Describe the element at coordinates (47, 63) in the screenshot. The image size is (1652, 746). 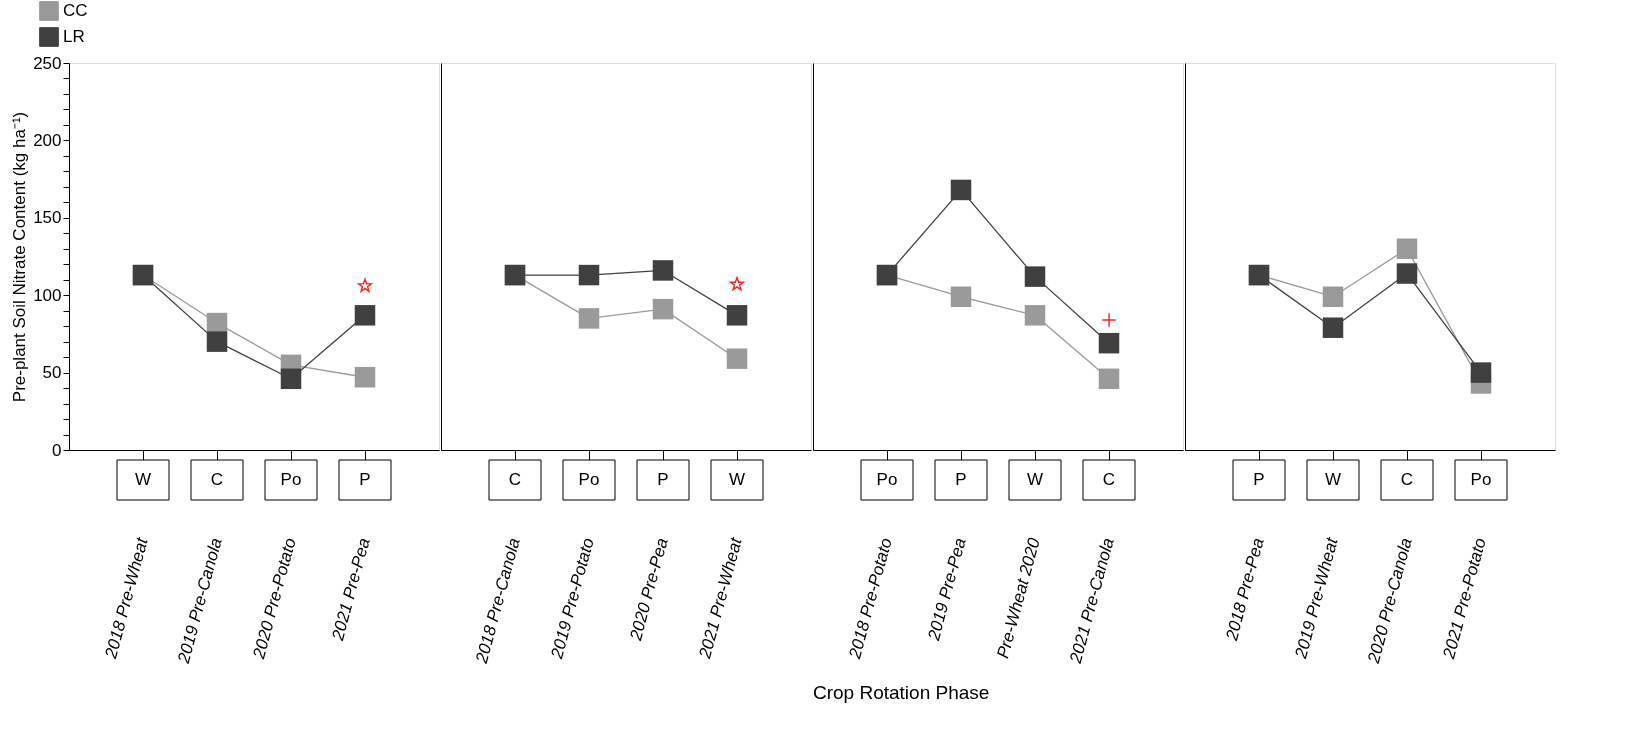
I see `y-tick-label: 250` at that location.